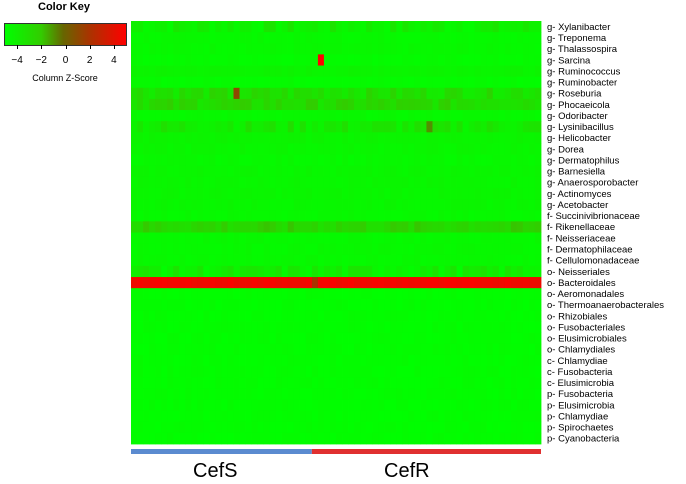 The image size is (686, 484). What do you see at coordinates (582, 83) in the screenshot?
I see `row-label: g- Ruminobacter` at bounding box center [582, 83].